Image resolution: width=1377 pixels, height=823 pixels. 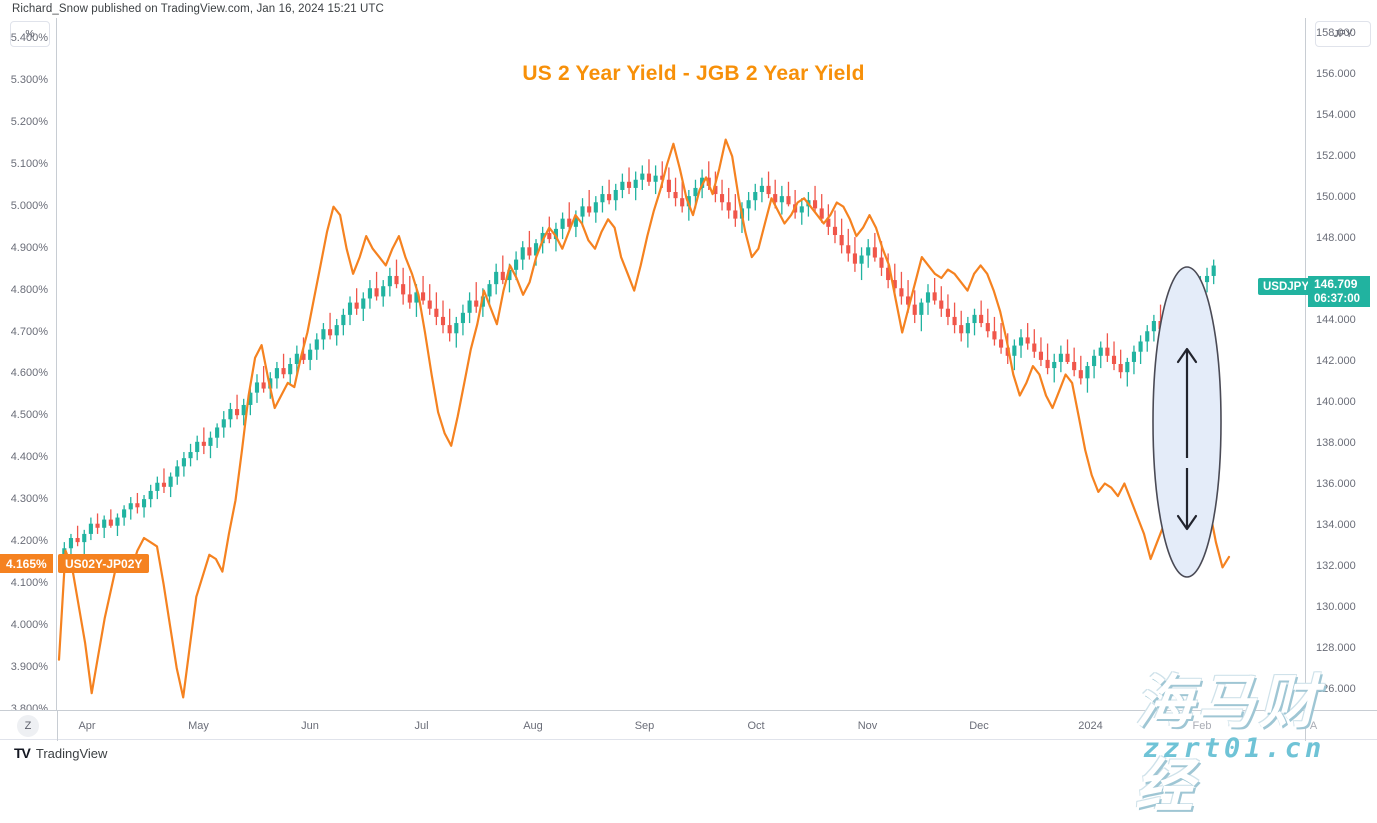 I want to click on right-axis-tick: 128.000, so click(x=1336, y=647).